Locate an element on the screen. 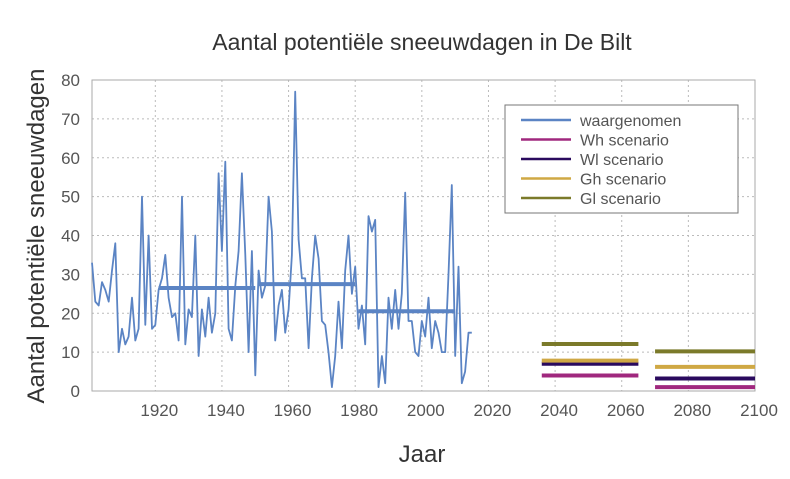 The image size is (790, 479). y-axis-label: Aantal potentiële sneeuwdagen is located at coordinates (36, 236).